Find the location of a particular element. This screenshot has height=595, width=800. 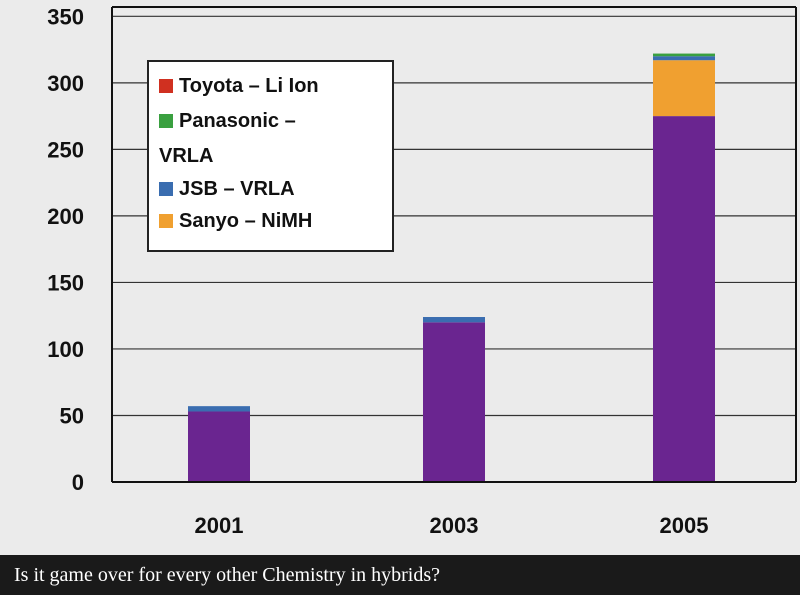

y-tick-label-300: 300 is located at coordinates (65, 83).